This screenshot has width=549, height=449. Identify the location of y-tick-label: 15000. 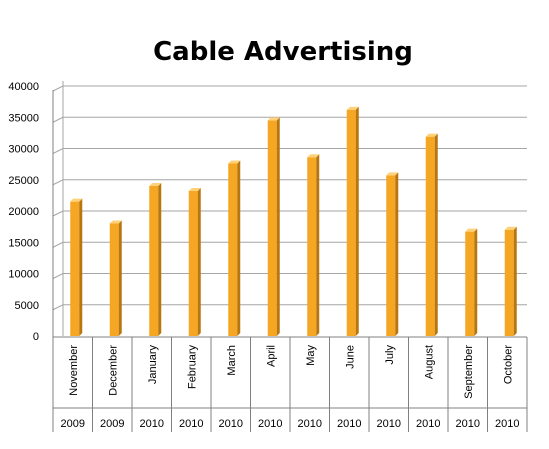
(23, 243).